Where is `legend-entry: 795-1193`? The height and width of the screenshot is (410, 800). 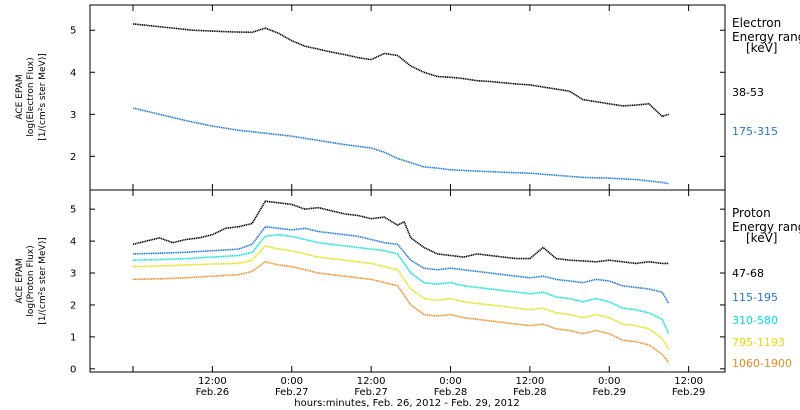
legend-entry: 795-1193 is located at coordinates (758, 342).